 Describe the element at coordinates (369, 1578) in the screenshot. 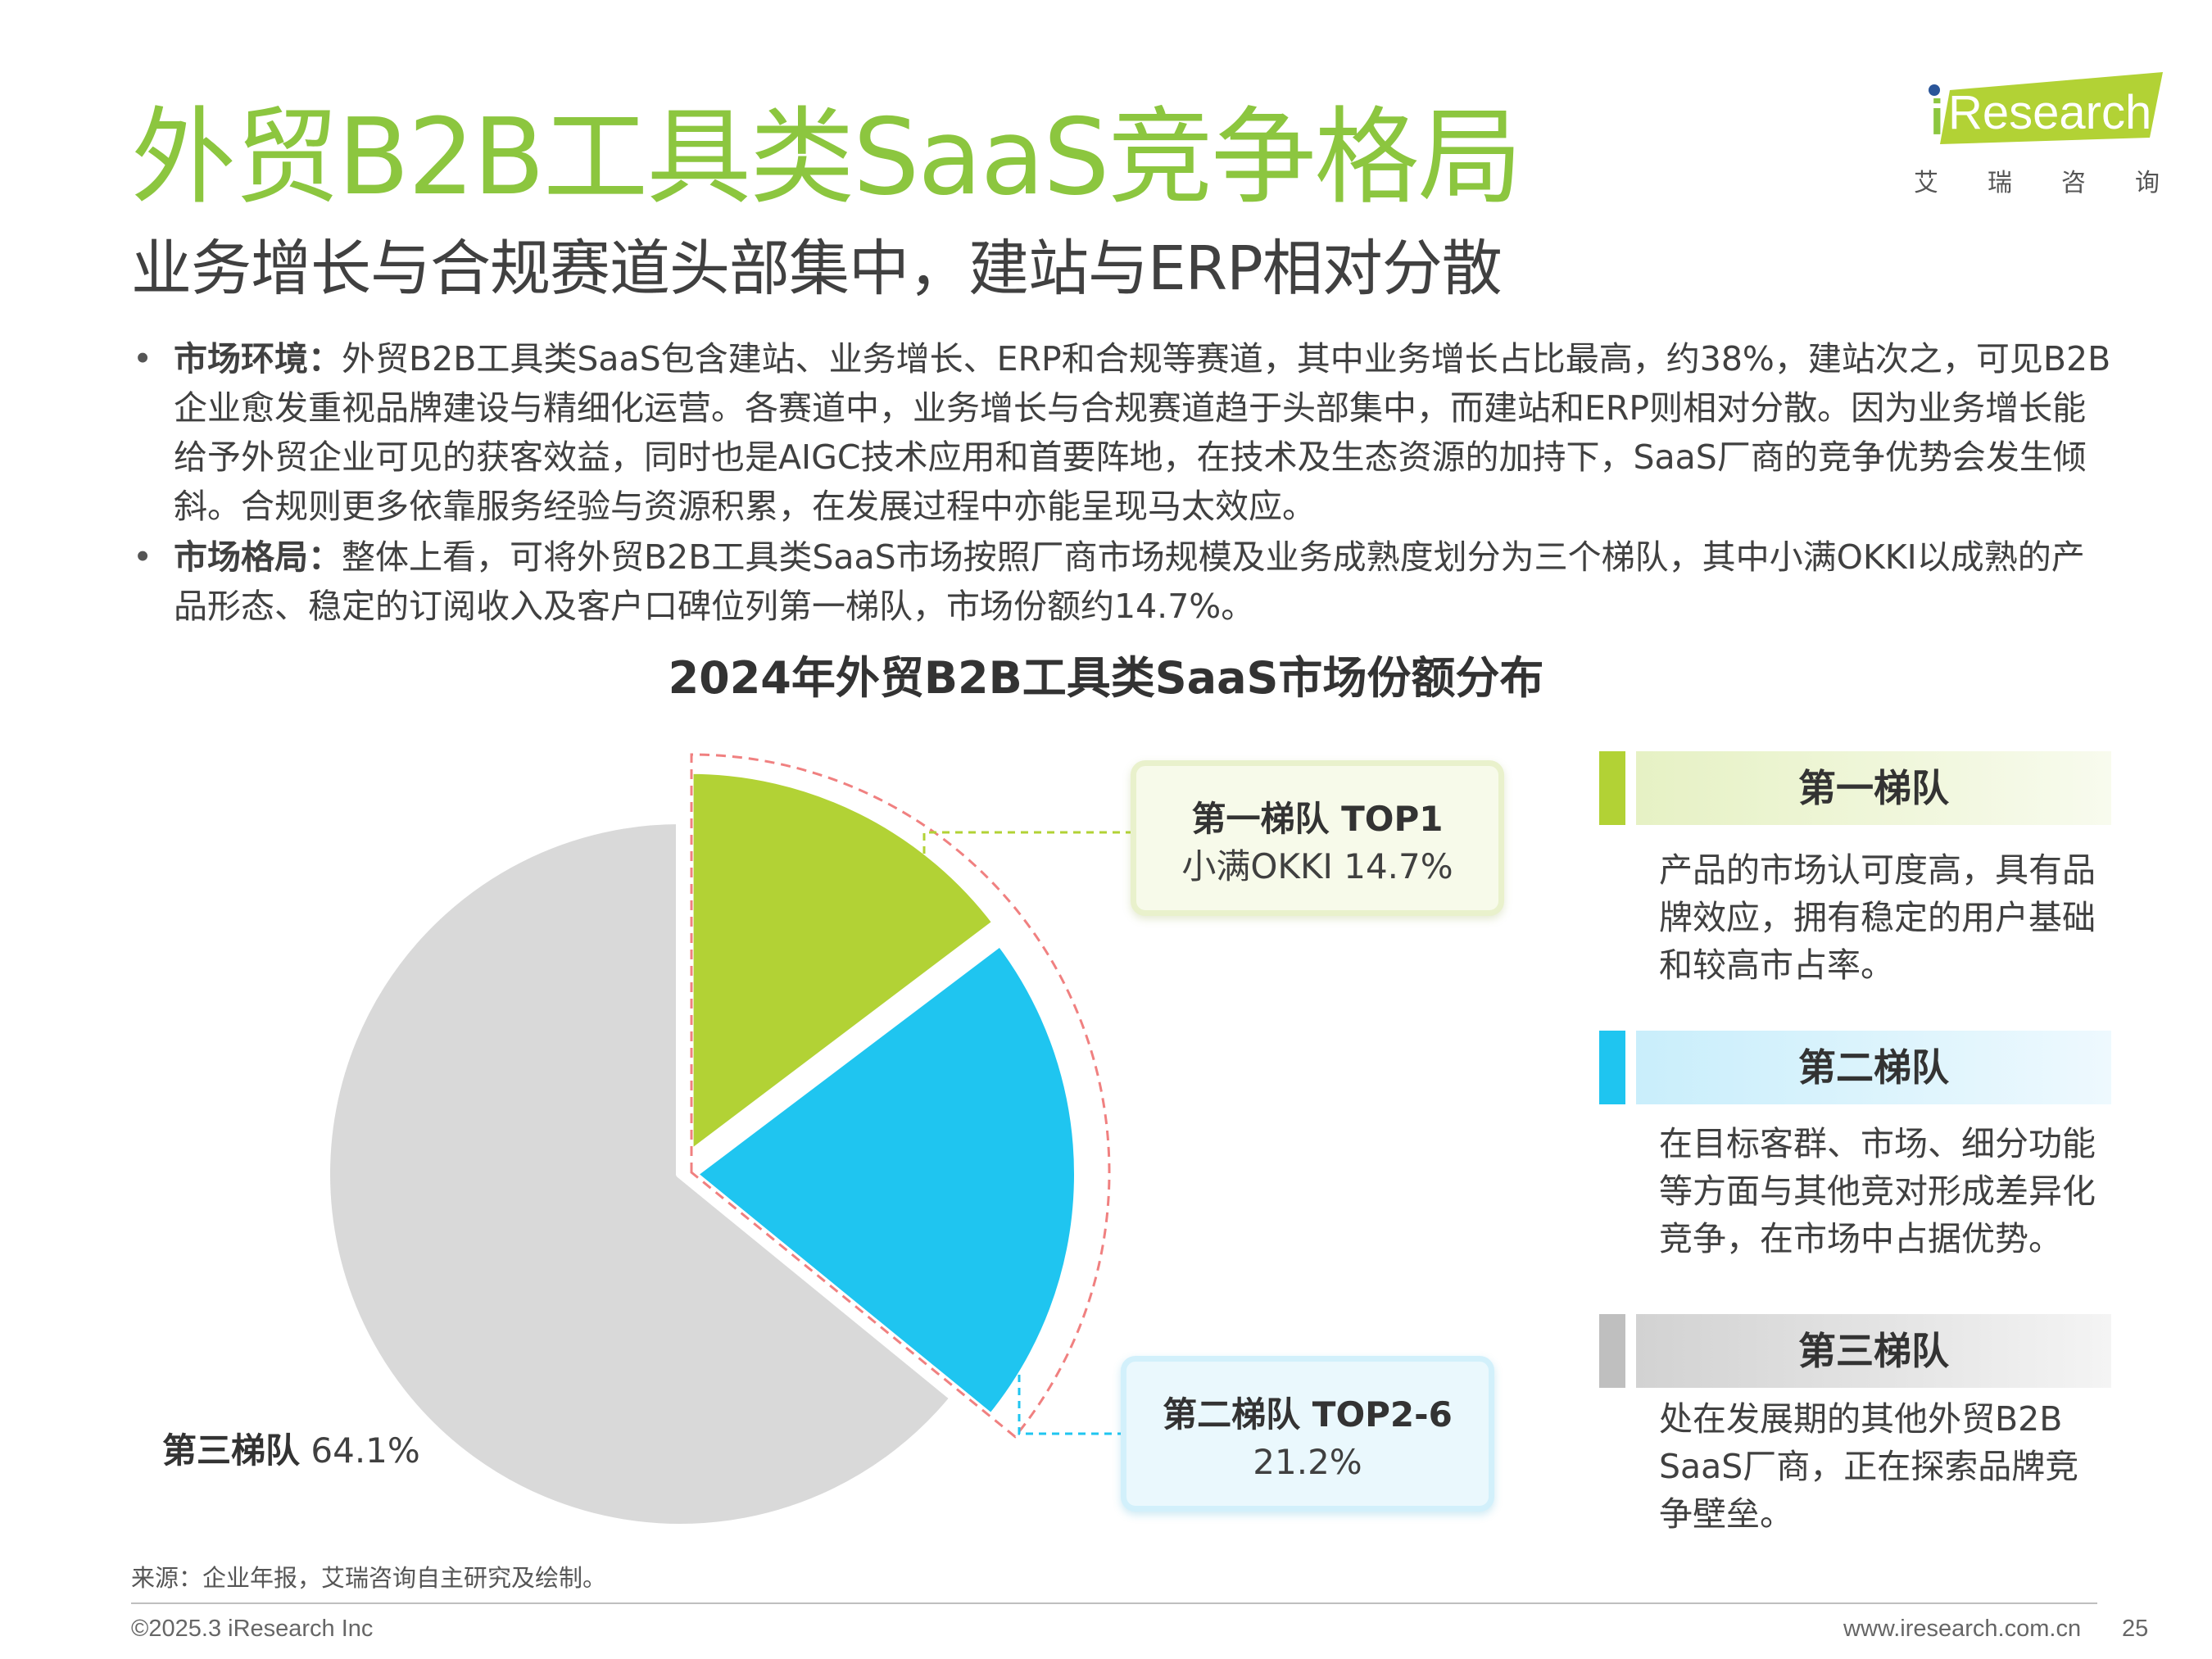

I see `source-note: 来源：企业年报，艾瑞咨询自主研究及绘制。` at that location.